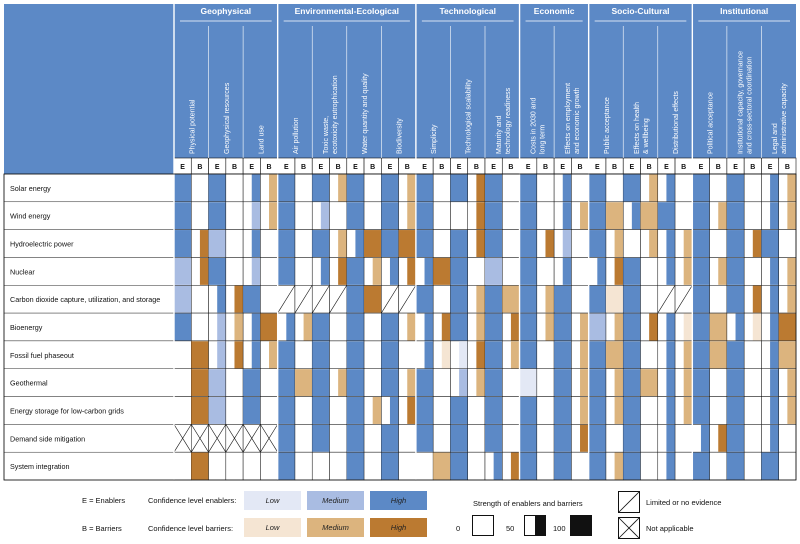 The height and width of the screenshot is (544, 800). Describe the element at coordinates (42, 244) in the screenshot. I see `row-label: Hydroelectric power` at that location.